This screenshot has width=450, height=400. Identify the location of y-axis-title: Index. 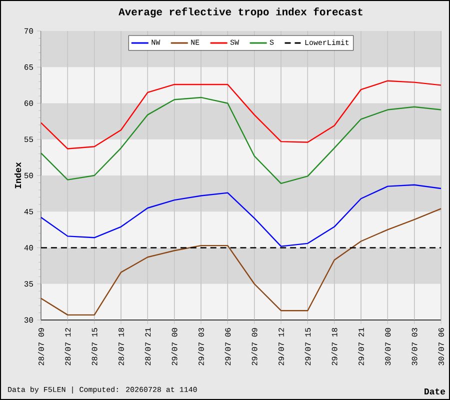
(18, 175).